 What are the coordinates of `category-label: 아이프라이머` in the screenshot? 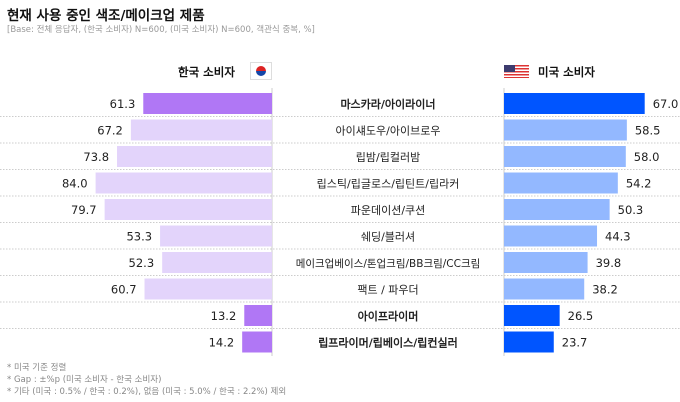 It's located at (388, 316).